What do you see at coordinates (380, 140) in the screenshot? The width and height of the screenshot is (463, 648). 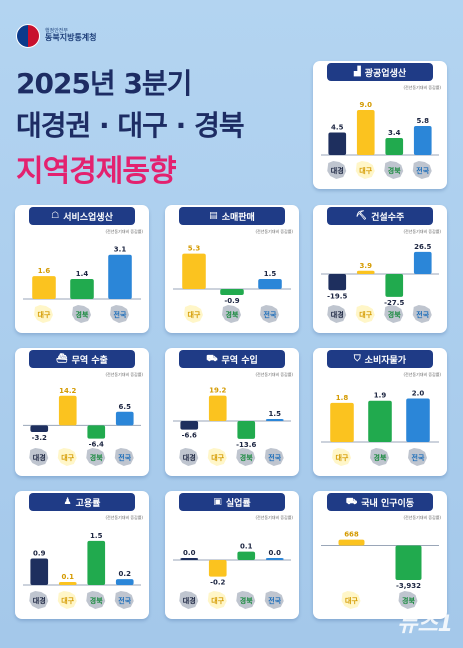 I see `mining-plot: 4.5 대경 9.0 대구 3.4 경북 5.8 전국` at bounding box center [380, 140].